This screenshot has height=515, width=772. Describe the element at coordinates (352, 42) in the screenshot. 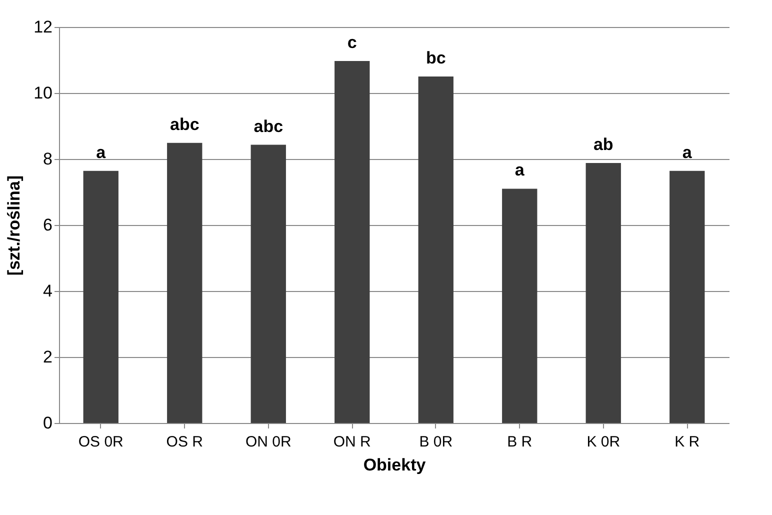

I see `annotation: c` at that location.